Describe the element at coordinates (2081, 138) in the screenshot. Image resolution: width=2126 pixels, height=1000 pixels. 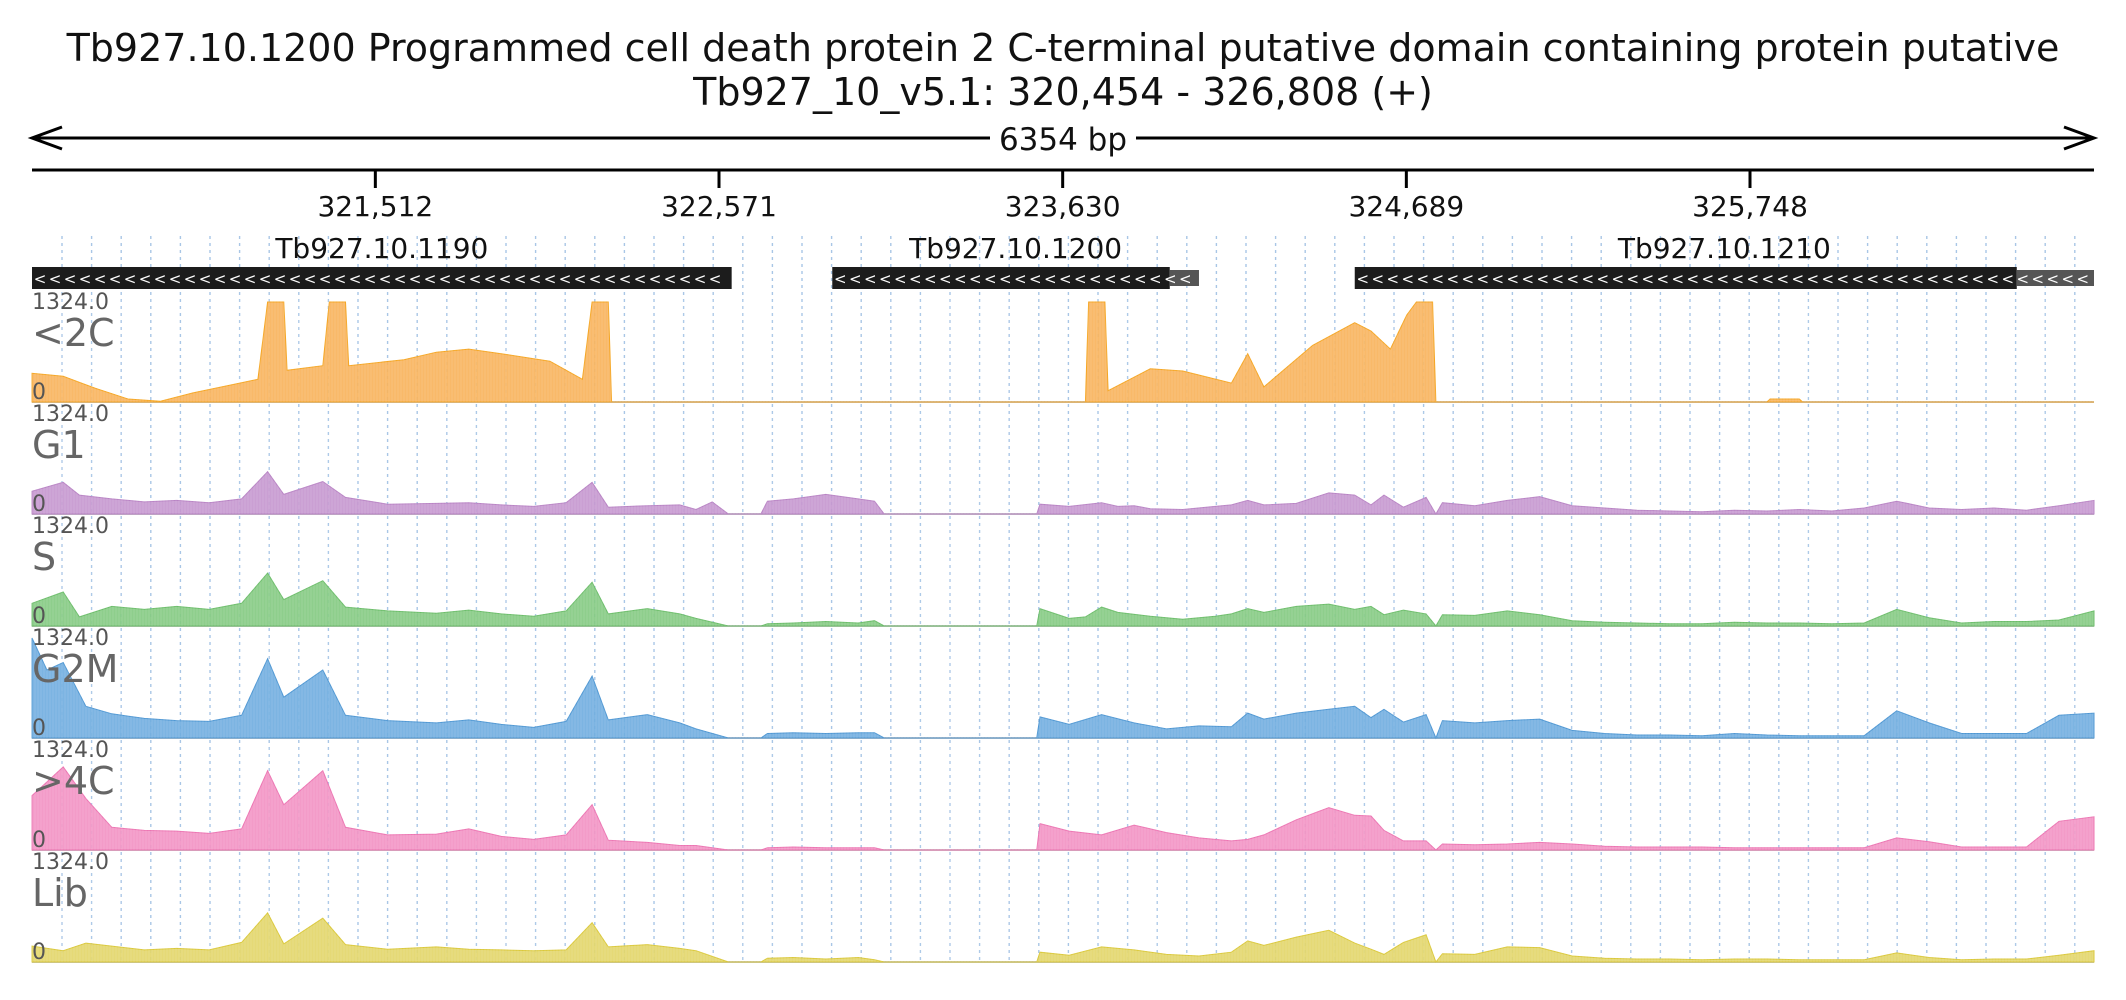
I see `span-arrow-right` at that location.